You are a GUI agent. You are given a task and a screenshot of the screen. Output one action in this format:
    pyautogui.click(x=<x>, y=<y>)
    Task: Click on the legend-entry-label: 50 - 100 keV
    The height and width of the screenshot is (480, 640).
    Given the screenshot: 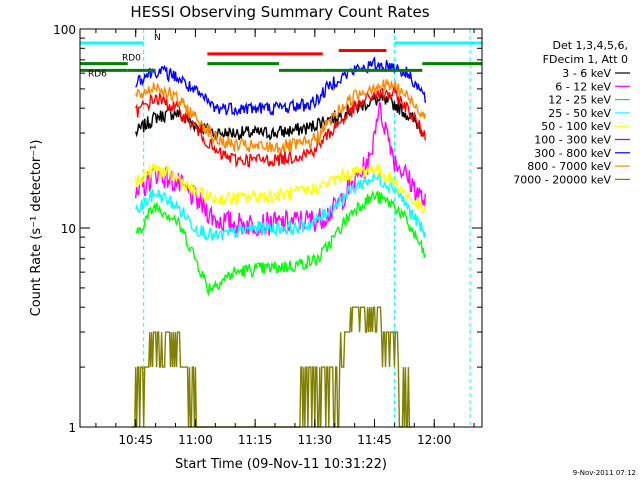 What is the action you would take?
    pyautogui.click(x=576, y=126)
    